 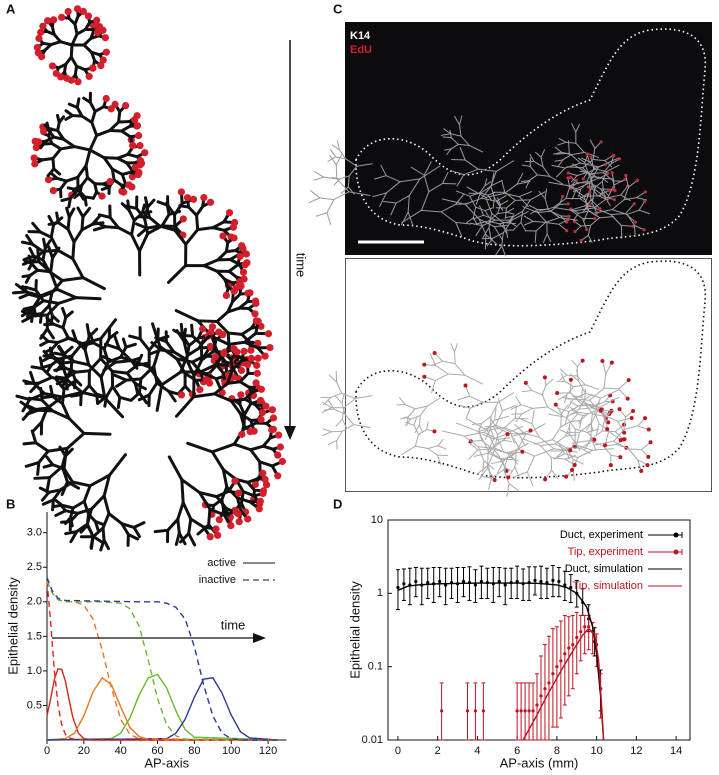 I want to click on x-axis-label: AP-axis, so click(x=166, y=762).